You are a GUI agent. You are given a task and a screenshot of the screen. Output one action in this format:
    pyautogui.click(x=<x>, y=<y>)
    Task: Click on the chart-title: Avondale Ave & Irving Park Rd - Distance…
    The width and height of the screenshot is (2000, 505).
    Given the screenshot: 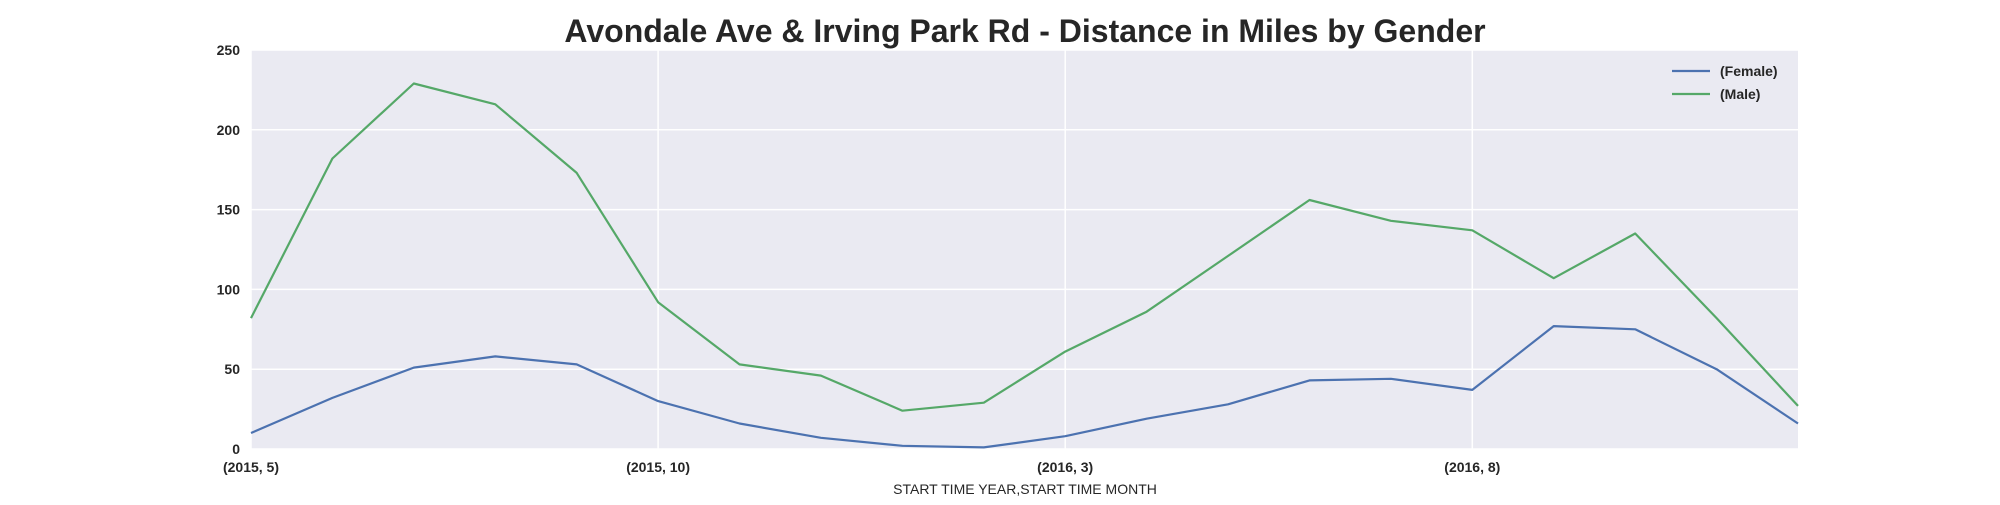 What is the action you would take?
    pyautogui.click(x=1024, y=31)
    